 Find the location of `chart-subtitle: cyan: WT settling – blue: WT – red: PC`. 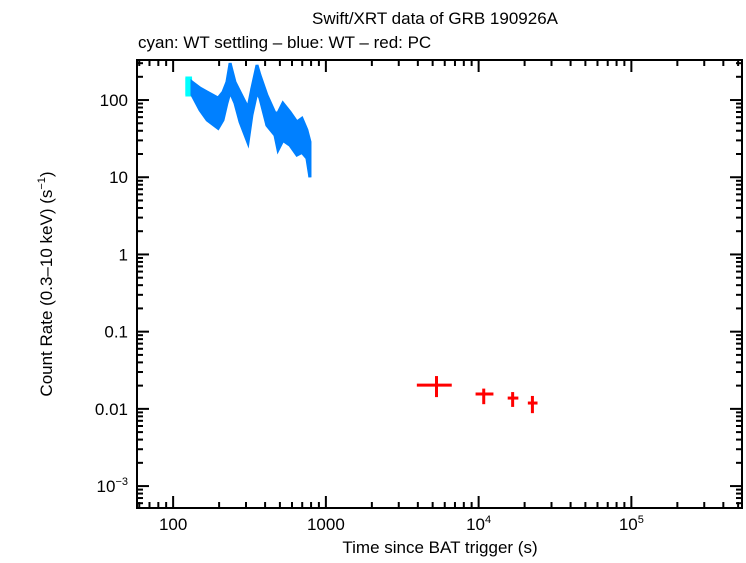

chart-subtitle: cyan: WT settling – blue: WT – red: PC is located at coordinates (284, 42).